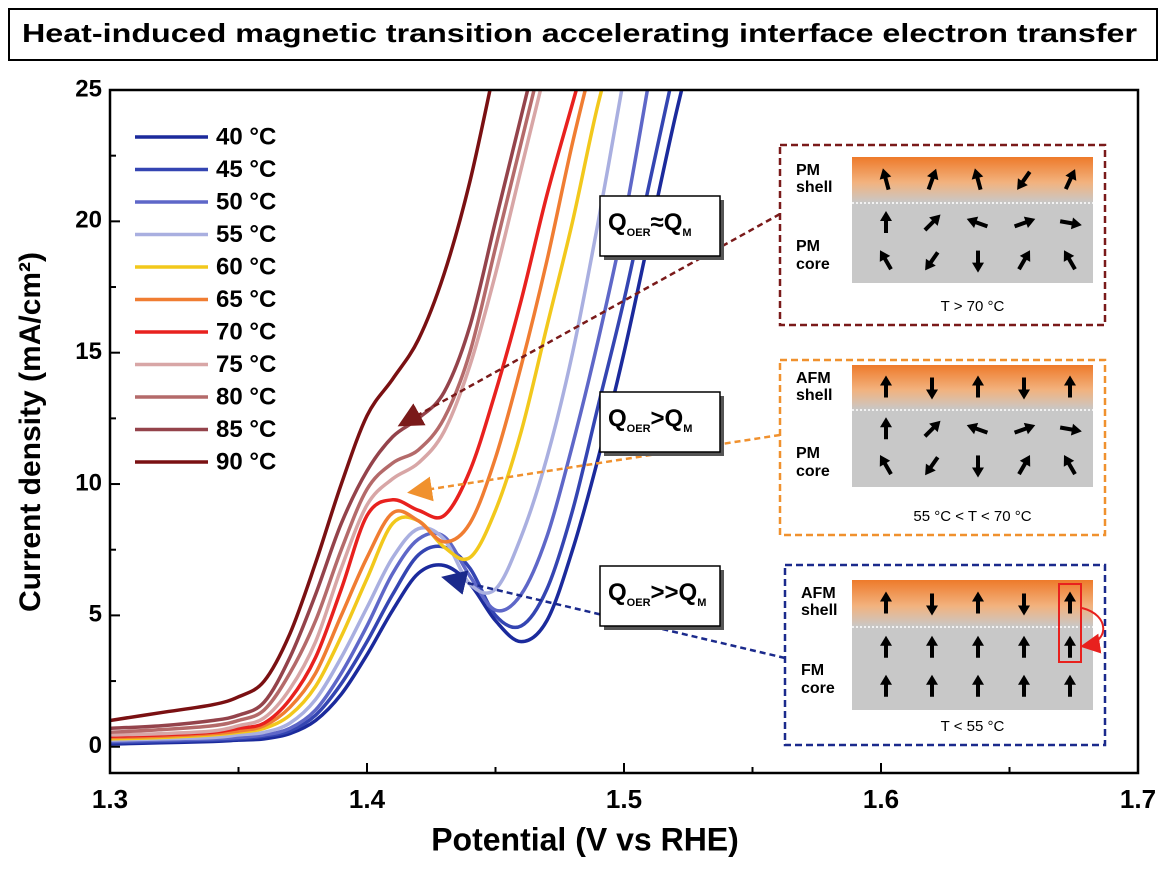 The image size is (1171, 872). I want to click on core-label: FM, so click(812, 670).